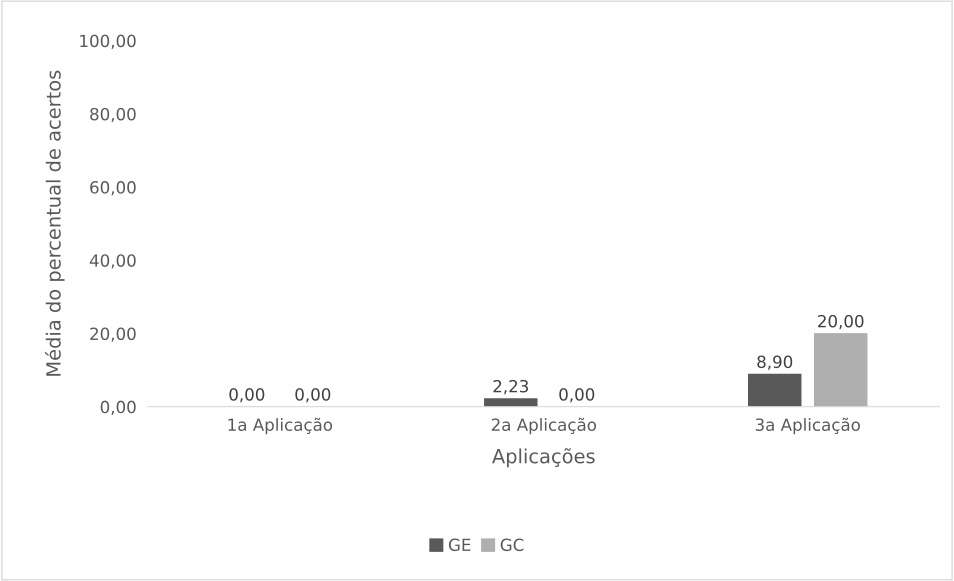  What do you see at coordinates (841, 322) in the screenshot?
I see `data-label: 20,00` at bounding box center [841, 322].